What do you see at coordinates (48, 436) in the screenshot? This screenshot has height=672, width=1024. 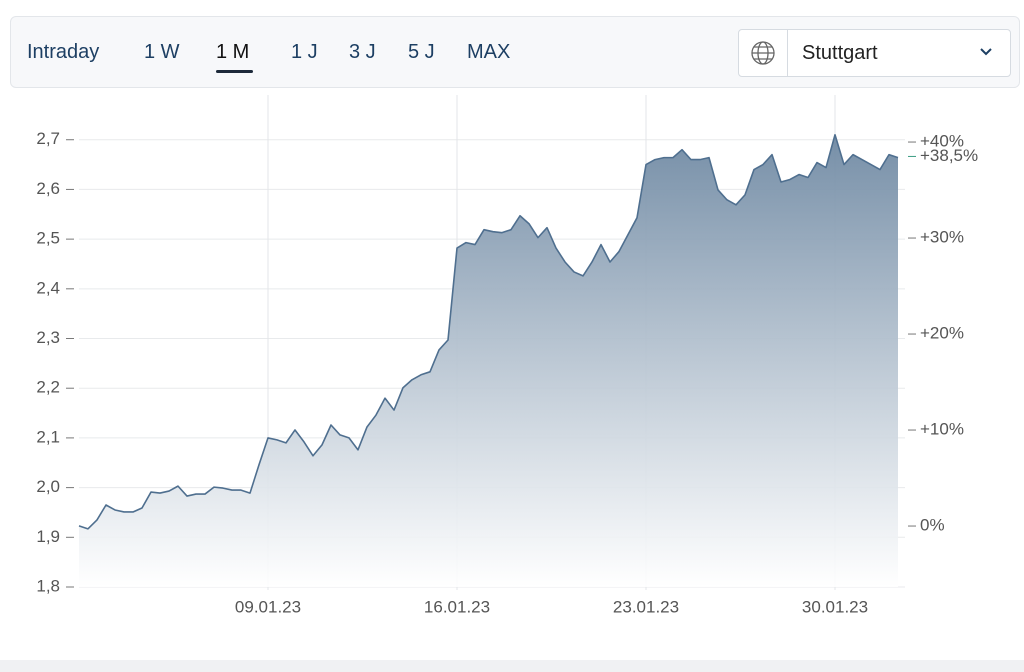 I see `y-tick-label: 2,1` at bounding box center [48, 436].